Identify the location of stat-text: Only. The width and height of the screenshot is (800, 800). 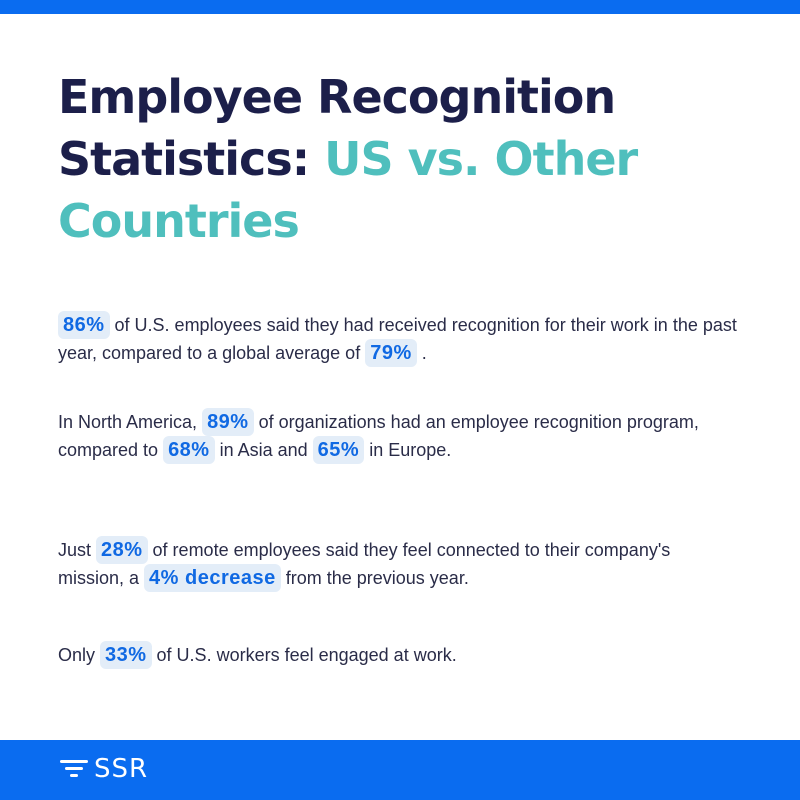
(79, 655).